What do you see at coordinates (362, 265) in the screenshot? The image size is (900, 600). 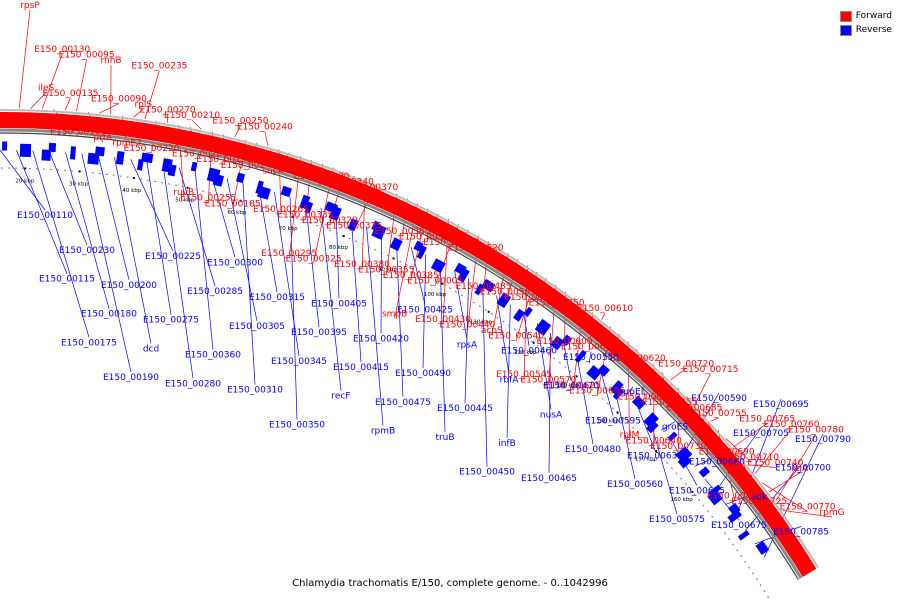 I see `forward-gene-label: E150_00380` at bounding box center [362, 265].